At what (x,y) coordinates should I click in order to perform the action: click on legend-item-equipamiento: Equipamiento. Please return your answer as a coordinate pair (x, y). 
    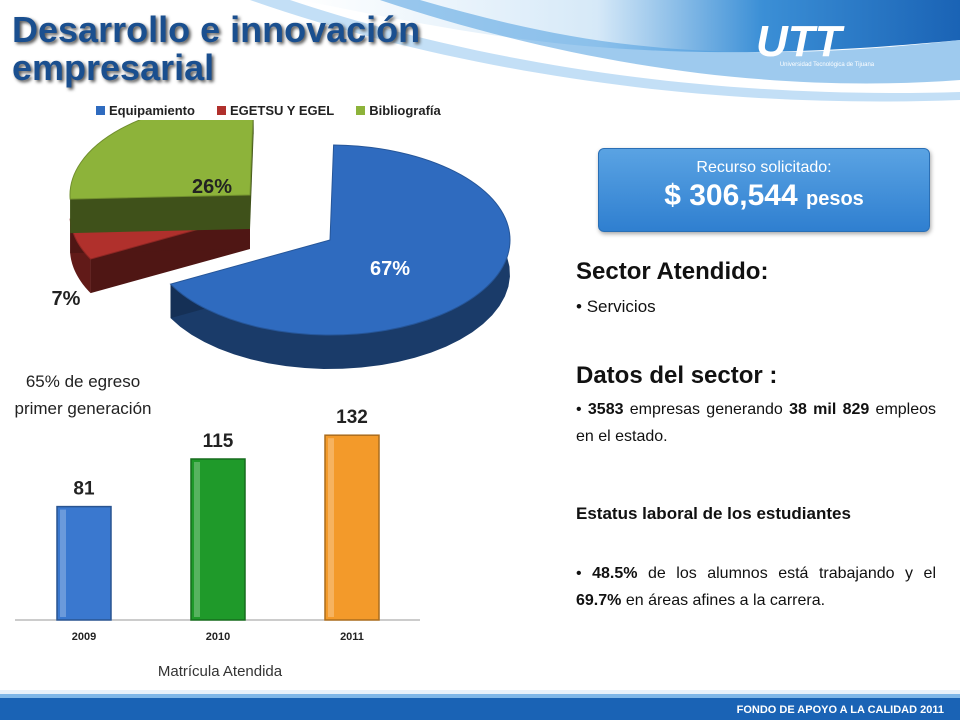
    Looking at the image, I should click on (145, 110).